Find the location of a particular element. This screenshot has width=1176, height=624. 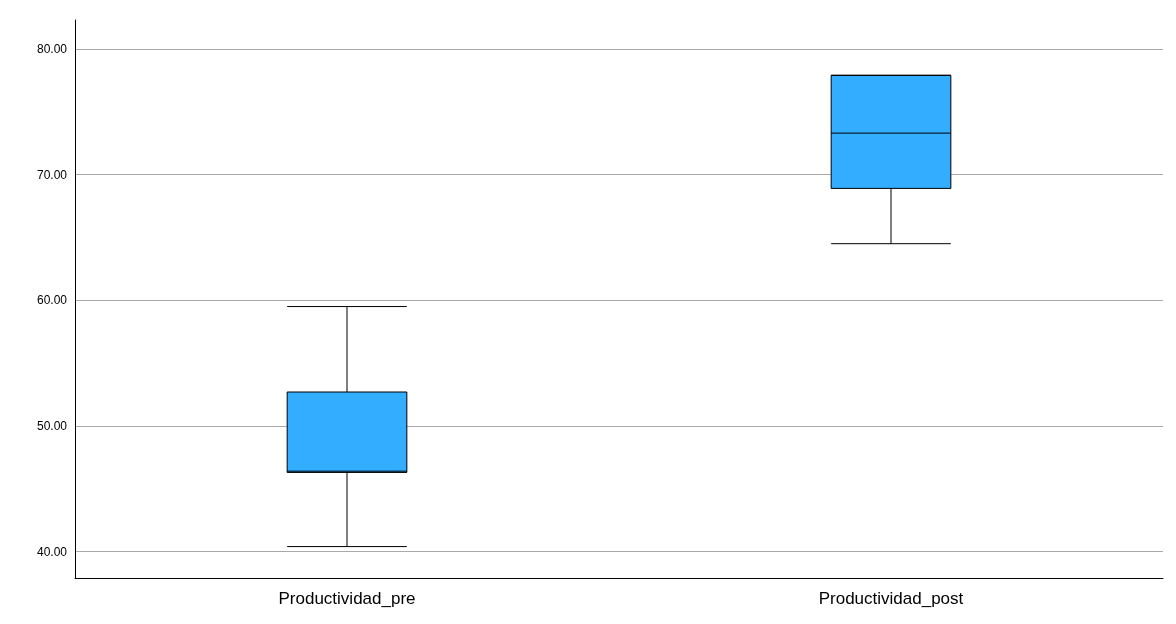

y-tick-label: 80.00 is located at coordinates (52, 48).